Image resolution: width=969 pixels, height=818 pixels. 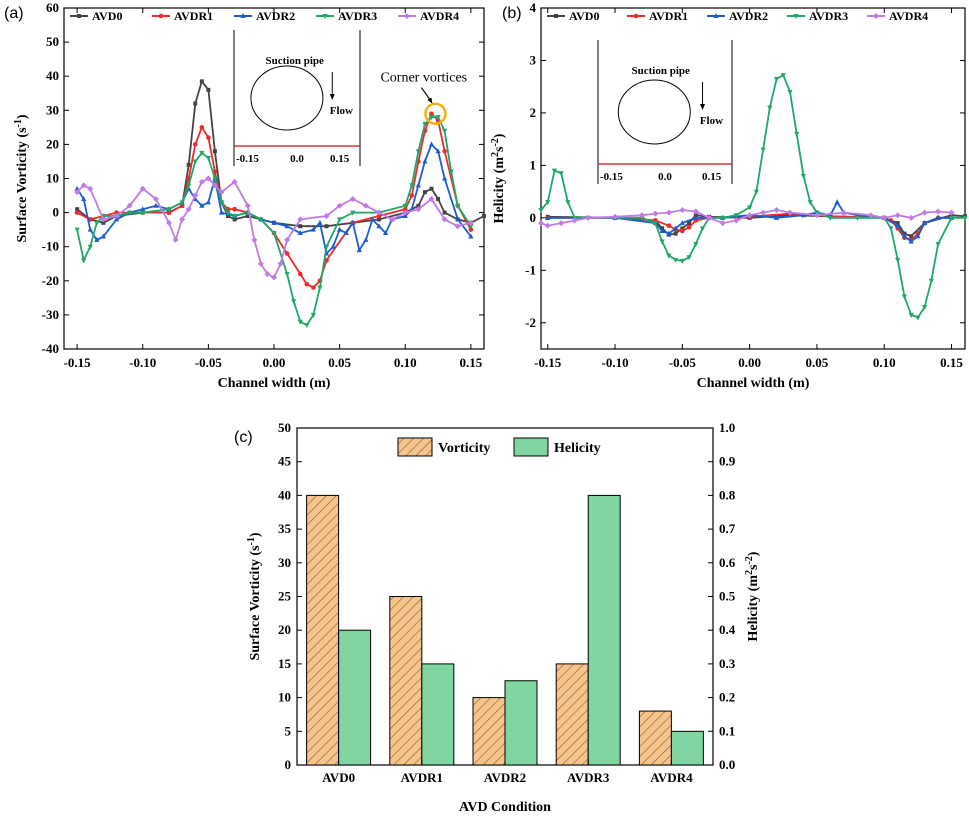 What do you see at coordinates (530, 269) in the screenshot?
I see `y-tick-label: -1` at bounding box center [530, 269].